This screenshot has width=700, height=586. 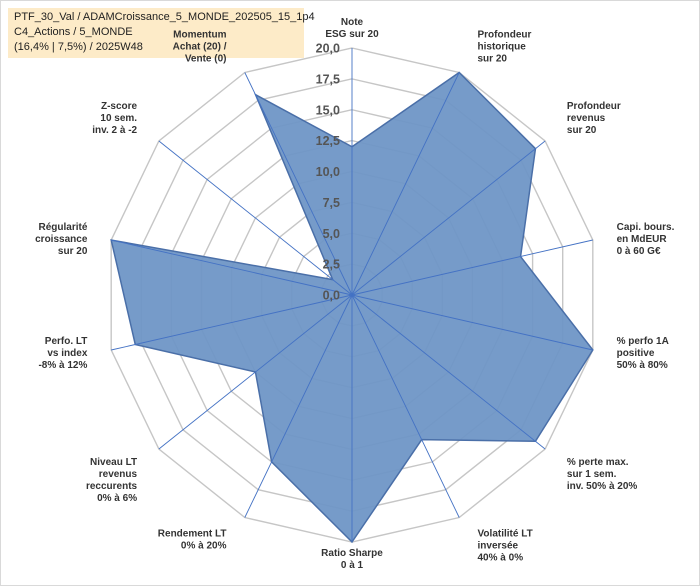 What do you see at coordinates (352, 22) in the screenshot?
I see `axis-label: Note` at bounding box center [352, 22].